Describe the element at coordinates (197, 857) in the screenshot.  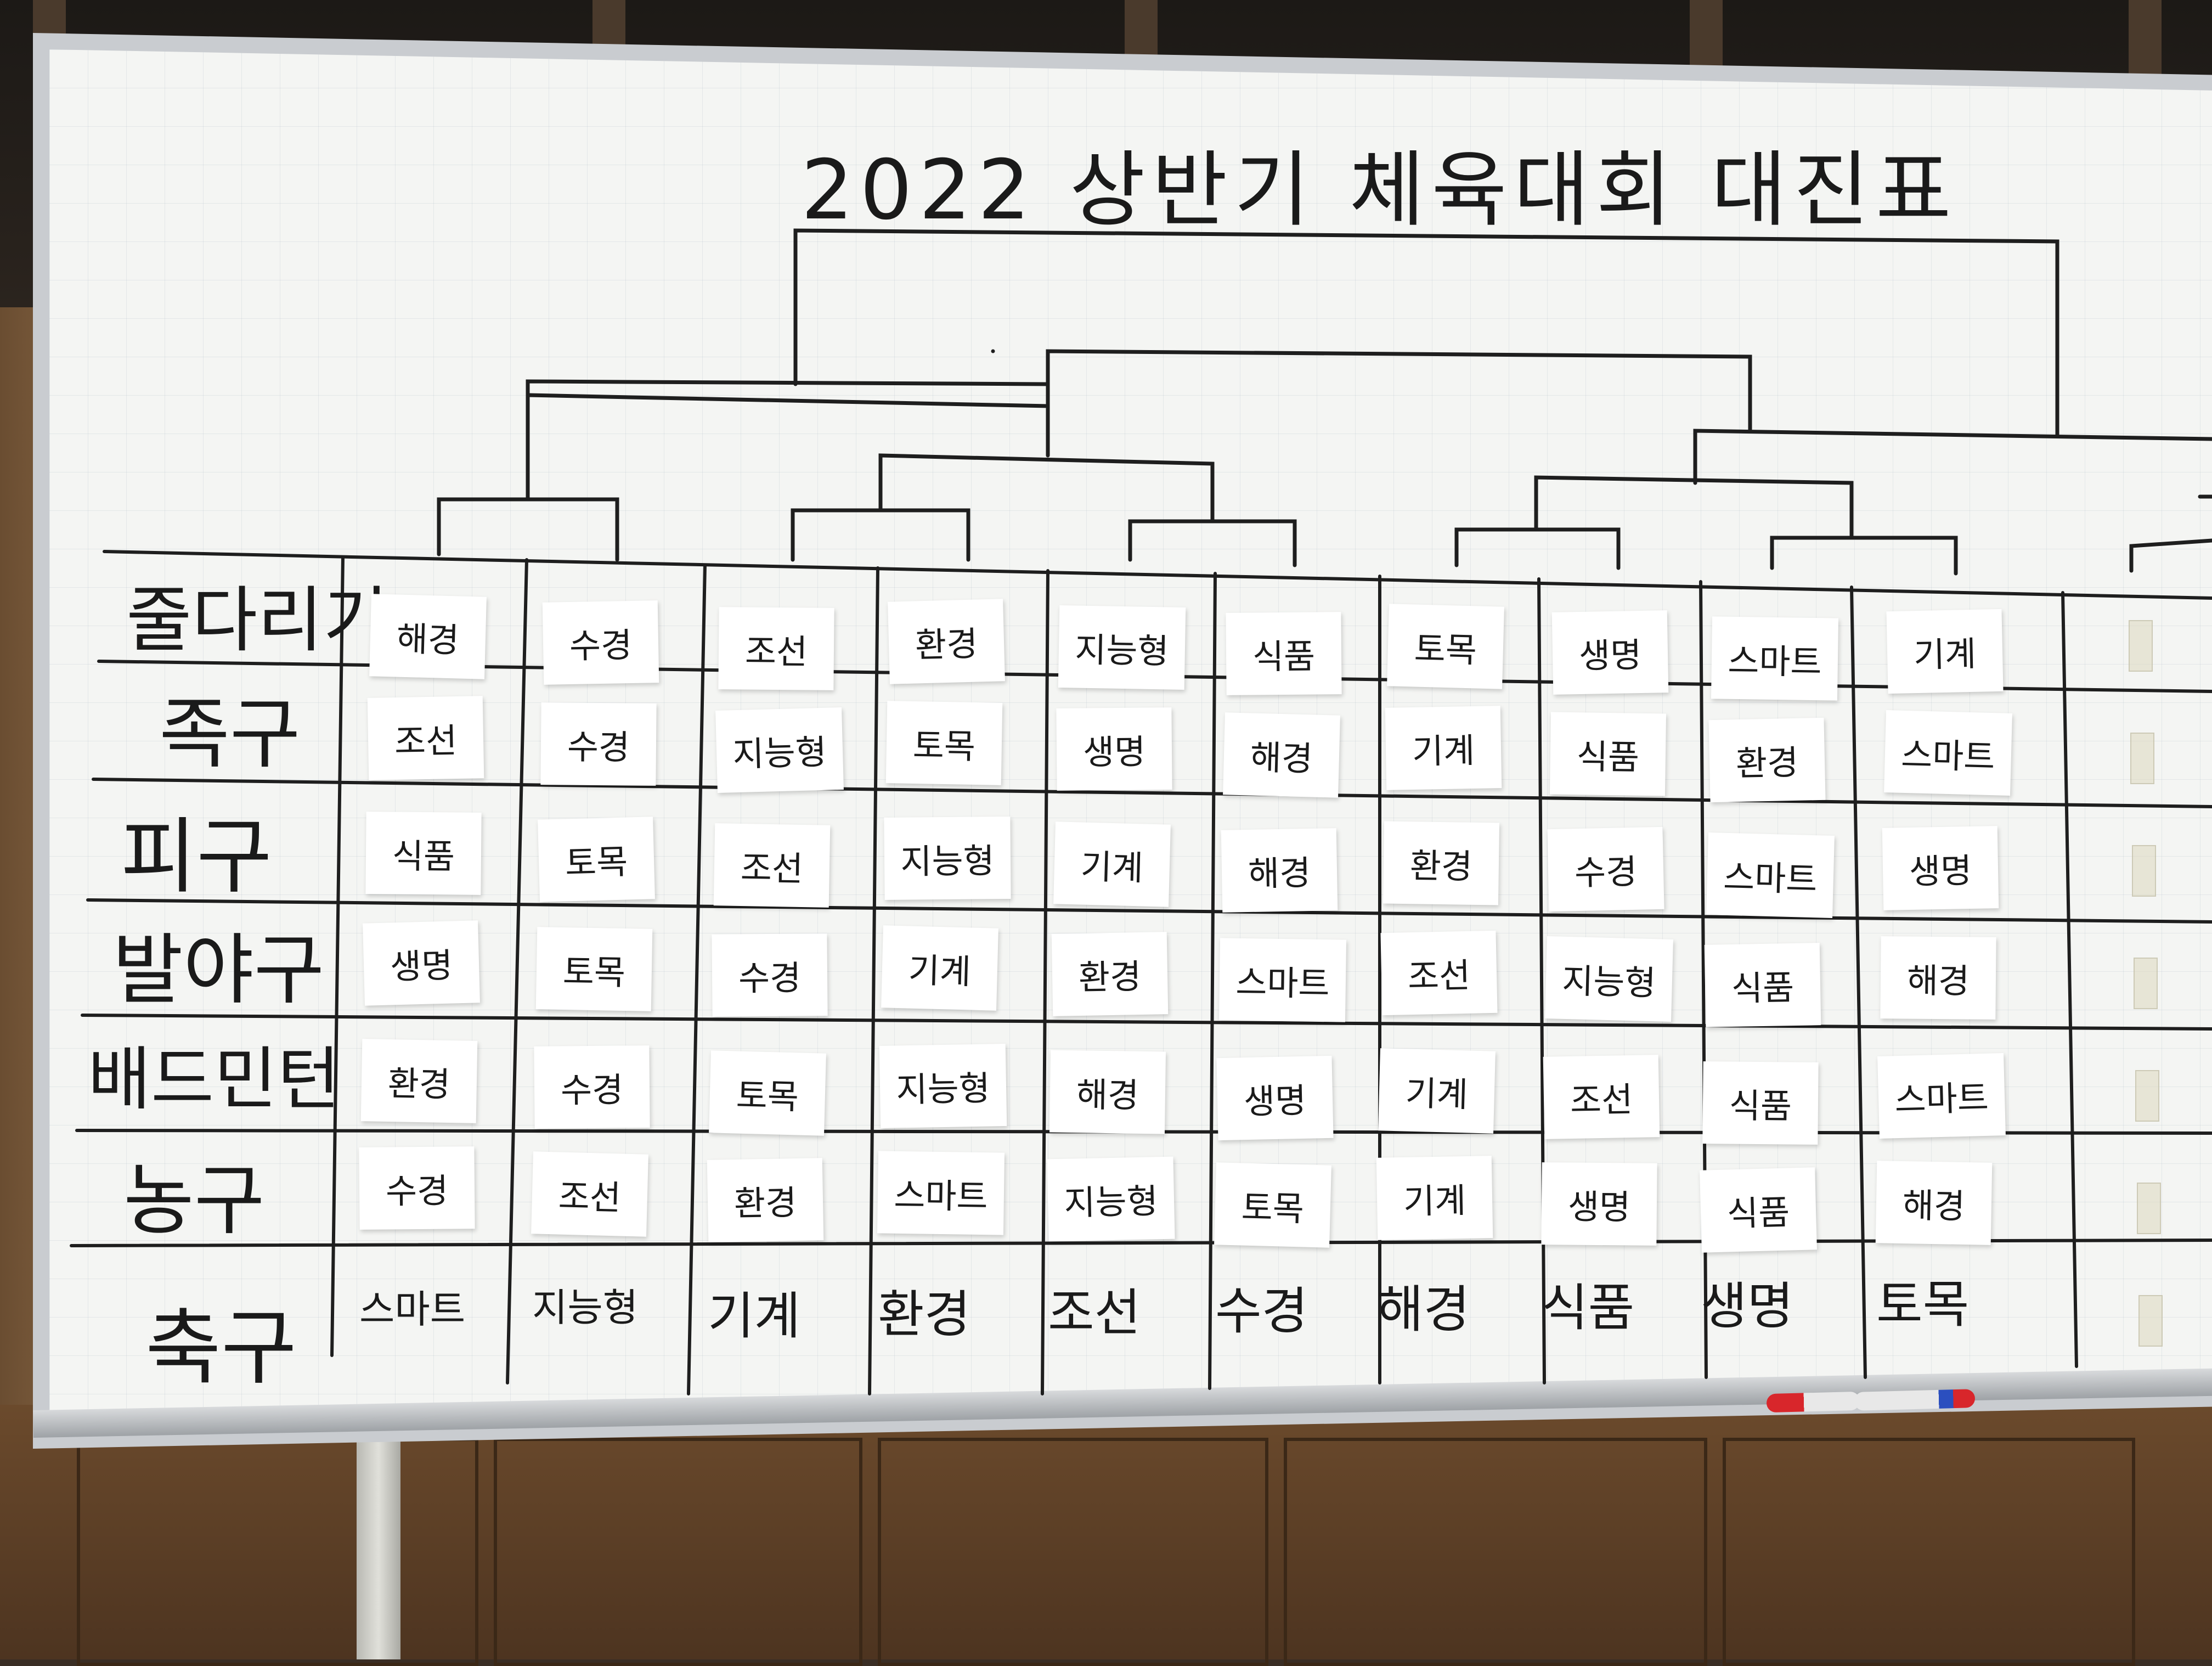
I see `sport-label: 피구` at that location.